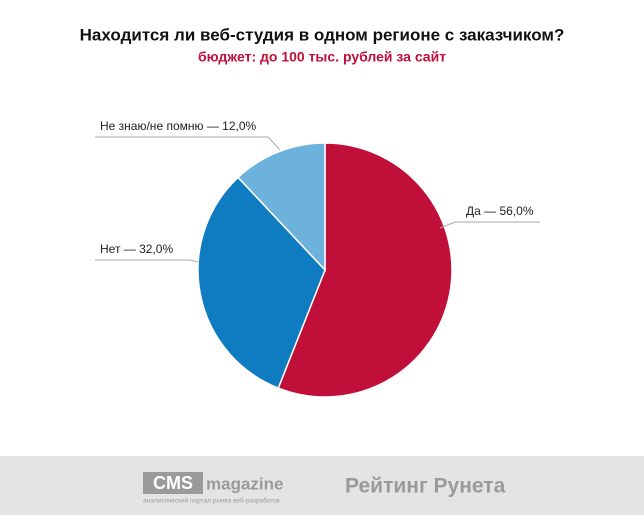  I want to click on logo-box, so click(173, 483).